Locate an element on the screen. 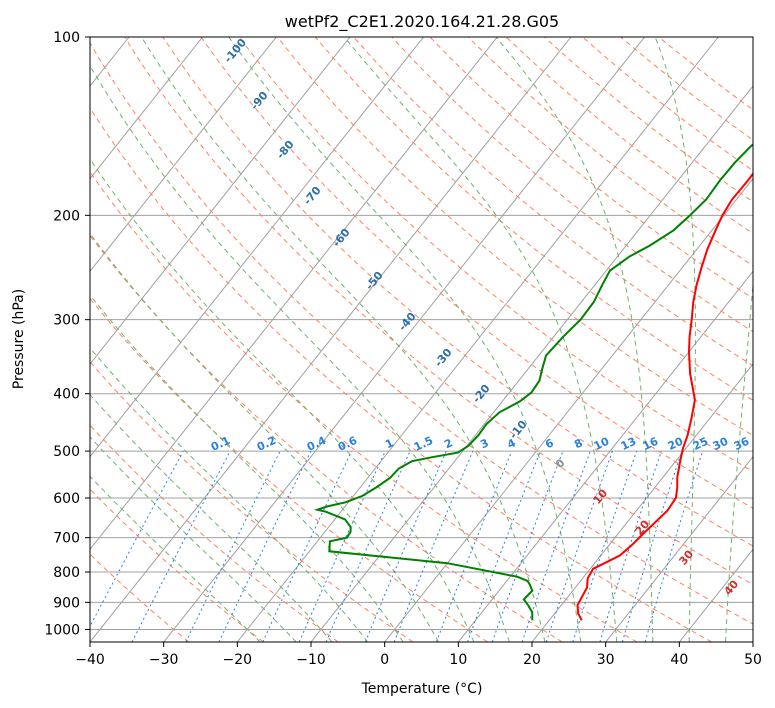 This screenshot has width=775, height=708. x-tick-label: −20 is located at coordinates (238, 660).